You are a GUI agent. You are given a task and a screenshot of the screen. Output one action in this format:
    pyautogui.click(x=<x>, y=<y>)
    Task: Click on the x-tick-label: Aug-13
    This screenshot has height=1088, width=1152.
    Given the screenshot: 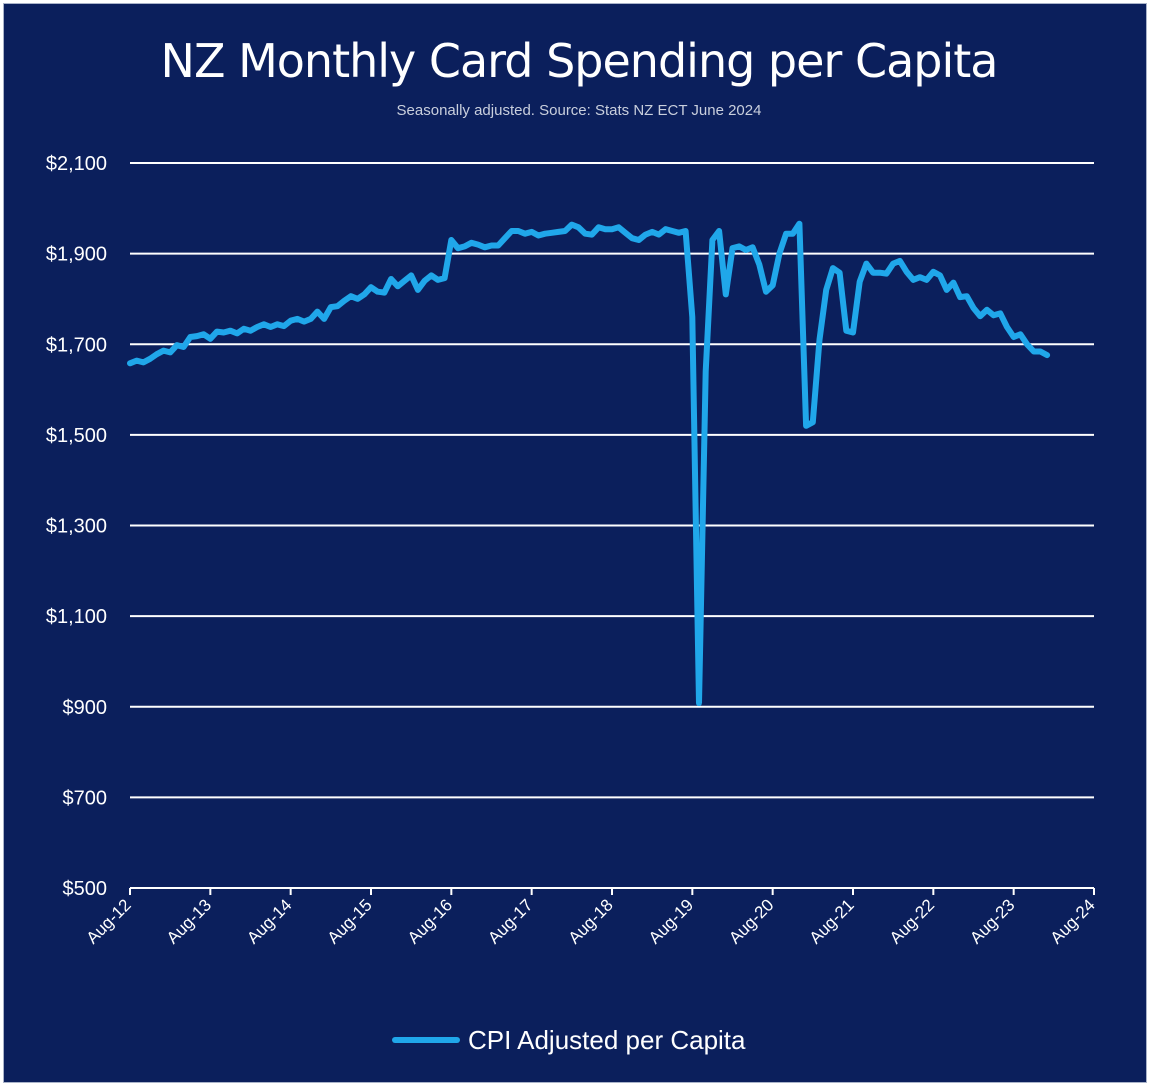 What is the action you would take?
    pyautogui.click(x=189, y=921)
    